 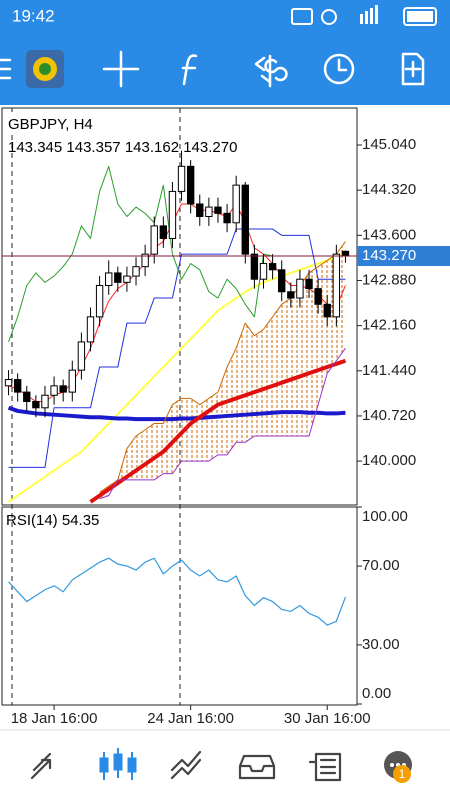 What do you see at coordinates (122, 147) in the screenshot?
I see `last-bar-ohlc: 143.345 143.357 143.162 143.270` at bounding box center [122, 147].